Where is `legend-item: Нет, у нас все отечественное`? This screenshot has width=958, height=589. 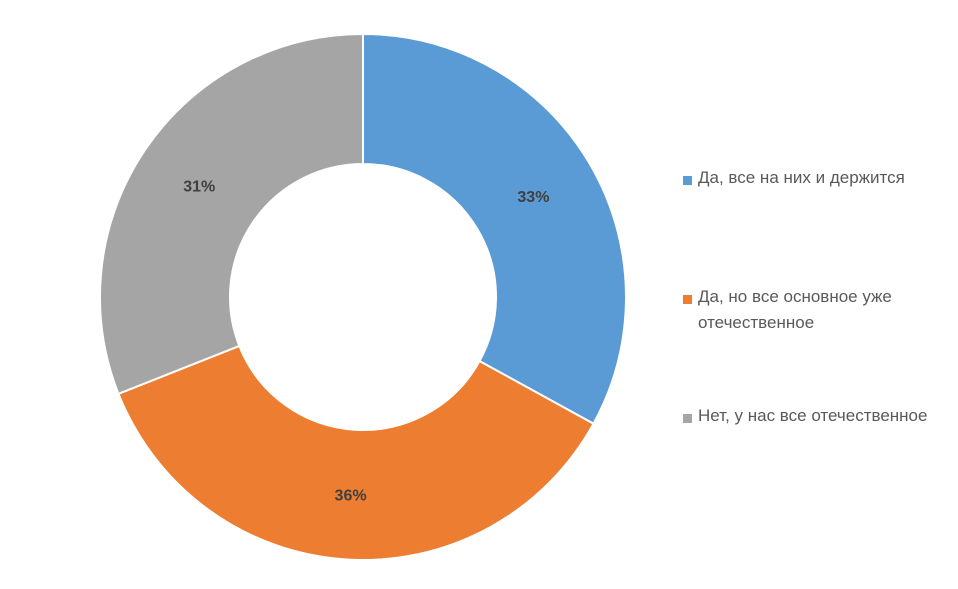 legend-item: Нет, у нас все отечественное is located at coordinates (818, 417).